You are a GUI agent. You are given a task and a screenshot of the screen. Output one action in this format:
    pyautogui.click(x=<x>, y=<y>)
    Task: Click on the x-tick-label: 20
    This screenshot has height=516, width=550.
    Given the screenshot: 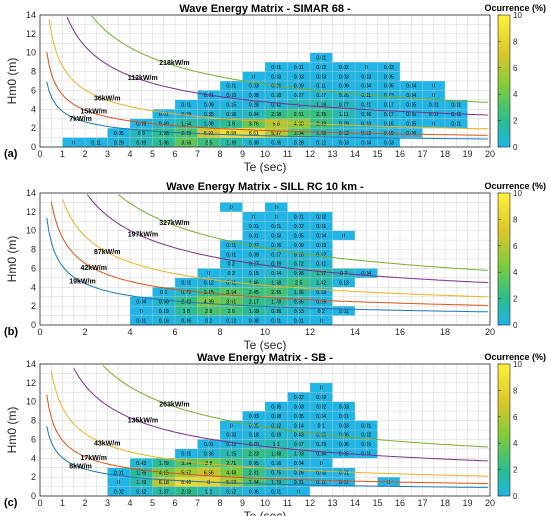 What is the action you would take?
    pyautogui.click(x=490, y=332)
    